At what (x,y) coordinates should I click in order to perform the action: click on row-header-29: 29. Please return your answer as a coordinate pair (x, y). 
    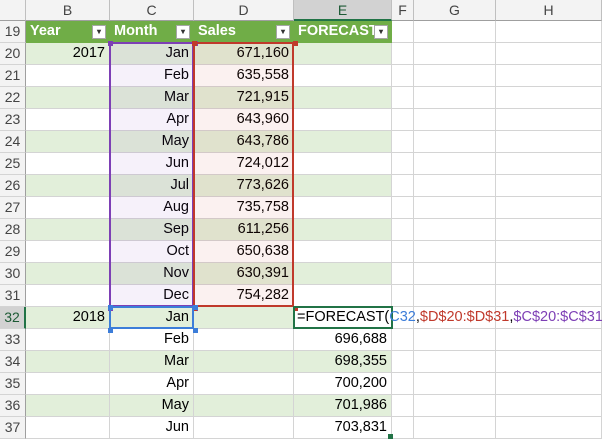
    Looking at the image, I should click on (13, 252).